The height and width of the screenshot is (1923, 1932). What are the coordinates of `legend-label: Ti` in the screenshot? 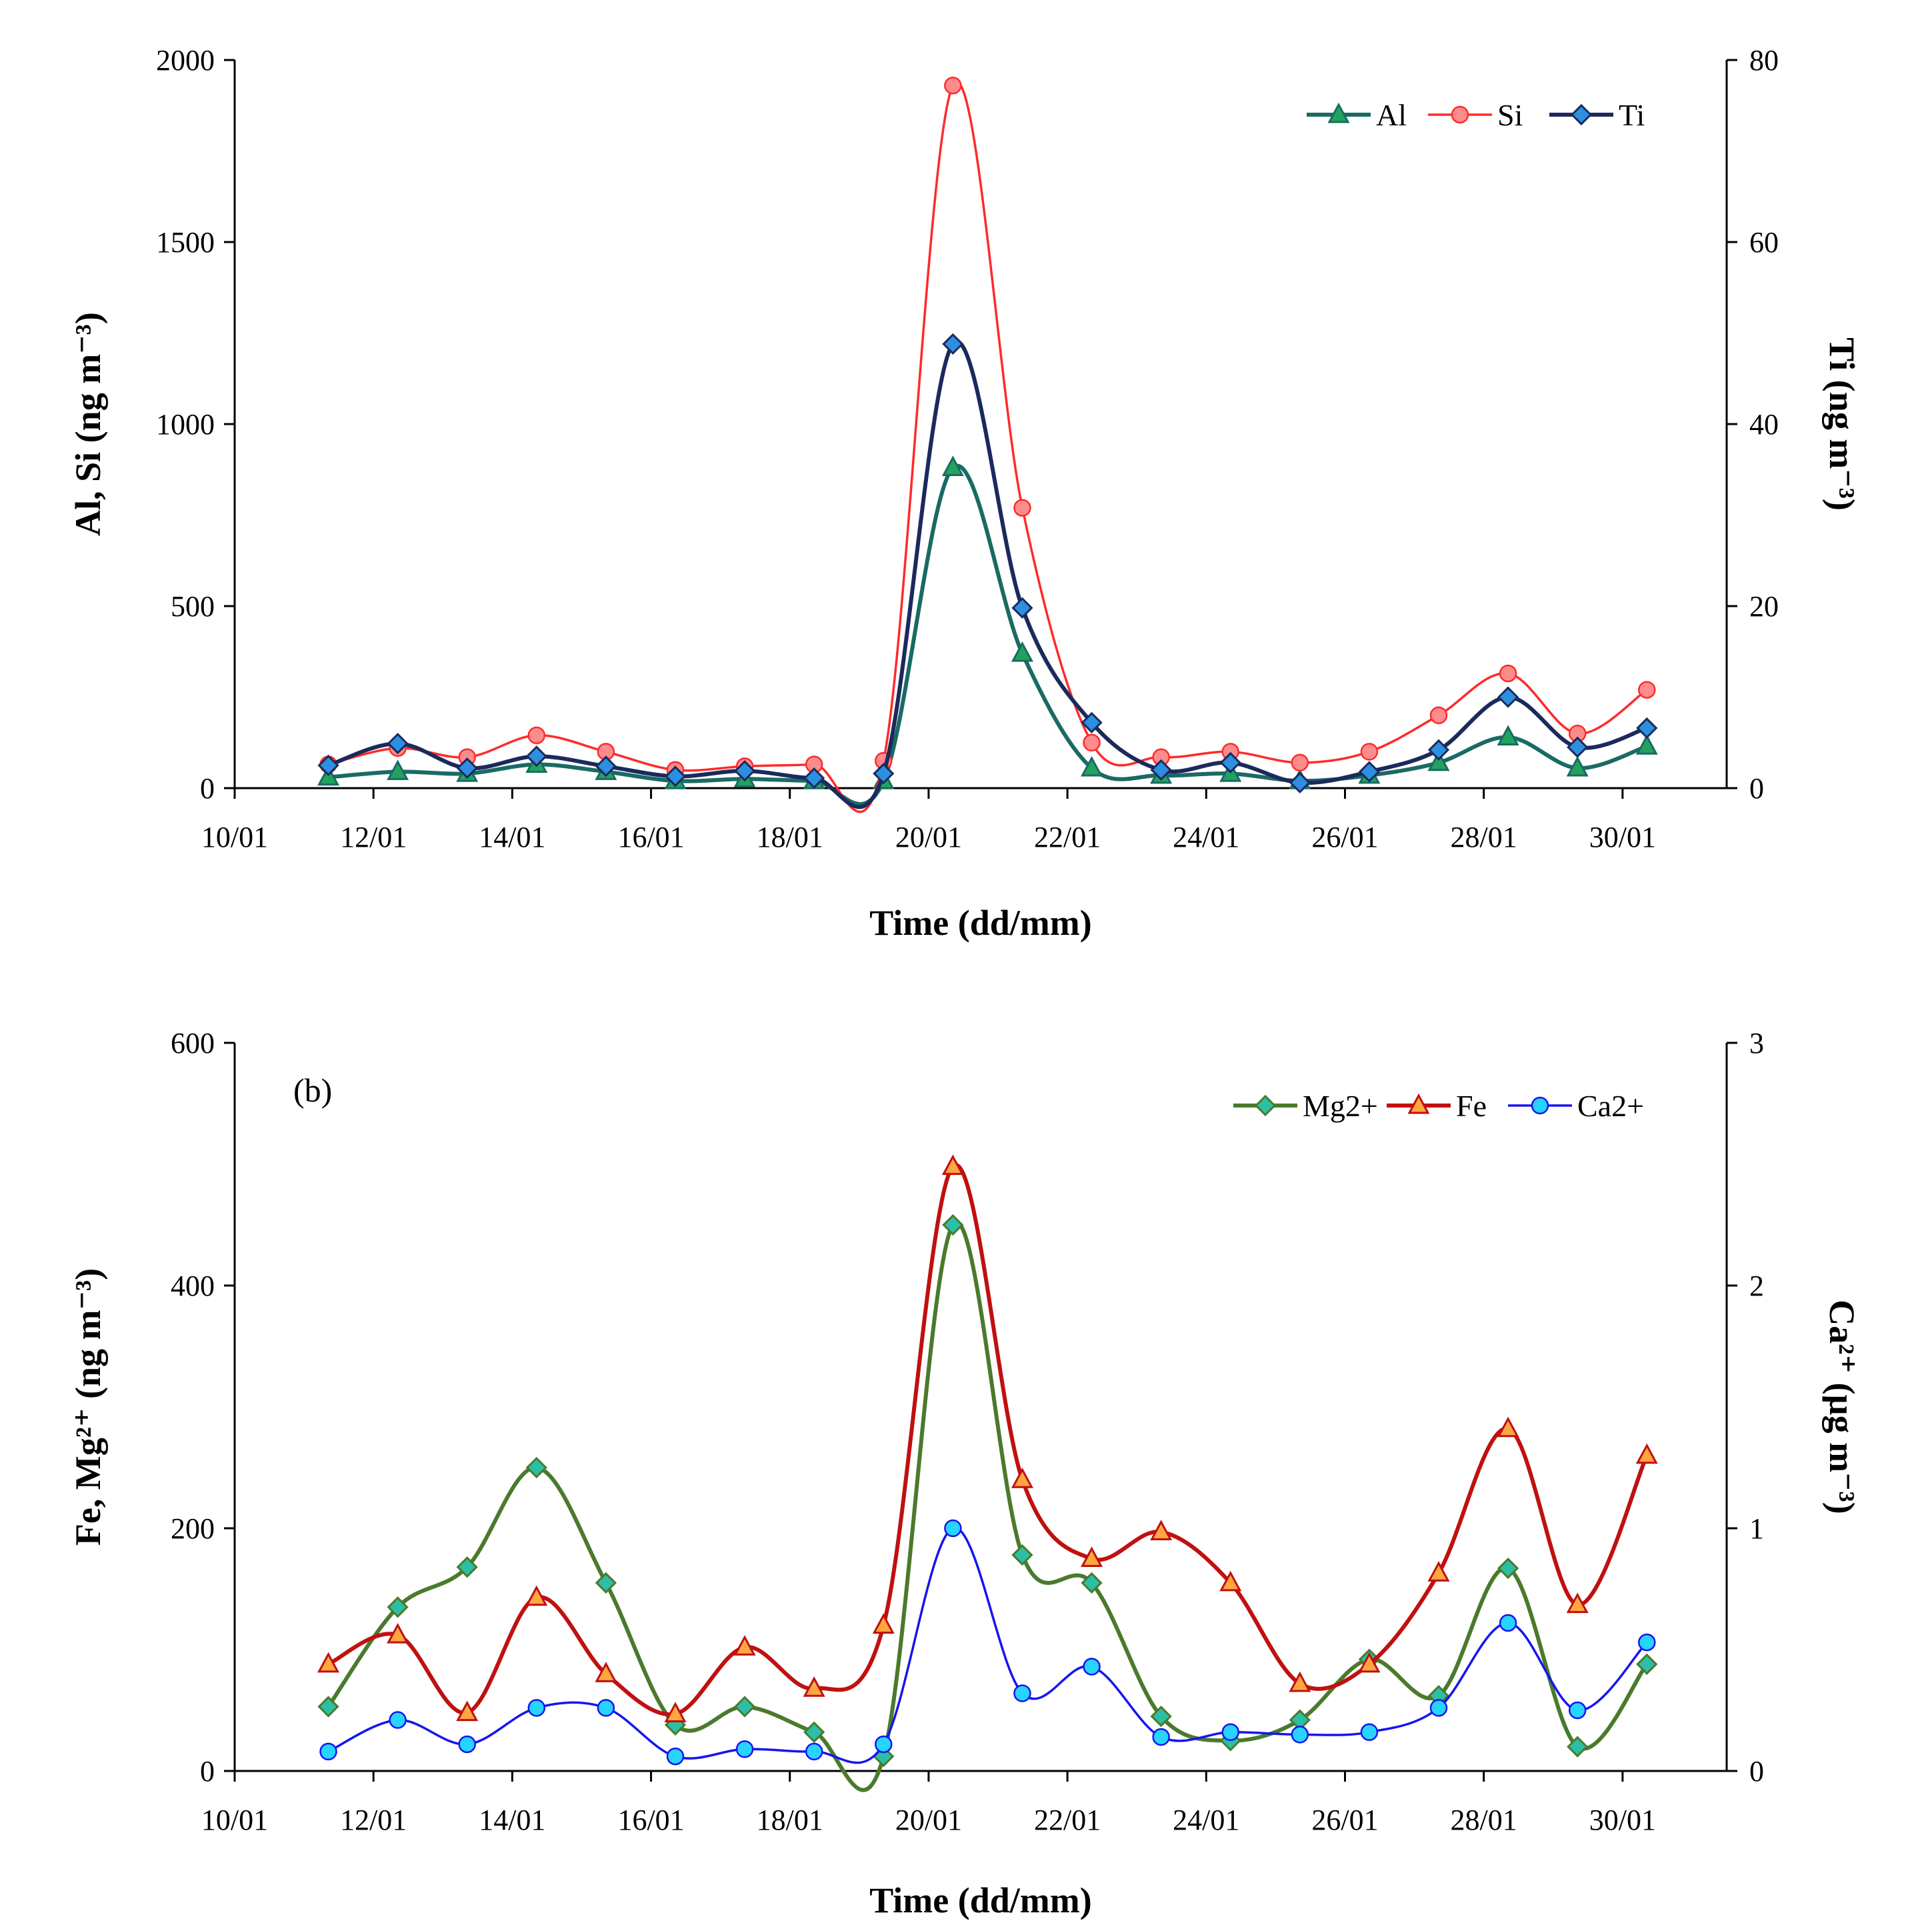 It's located at (1632, 115).